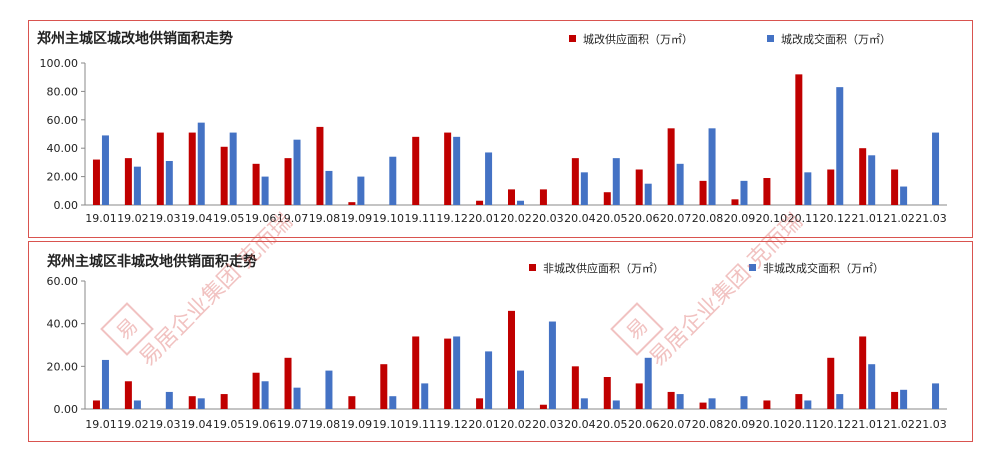 This screenshot has width=1000, height=473. Describe the element at coordinates (767, 404) in the screenshot. I see `supply-bar-20.10` at that location.